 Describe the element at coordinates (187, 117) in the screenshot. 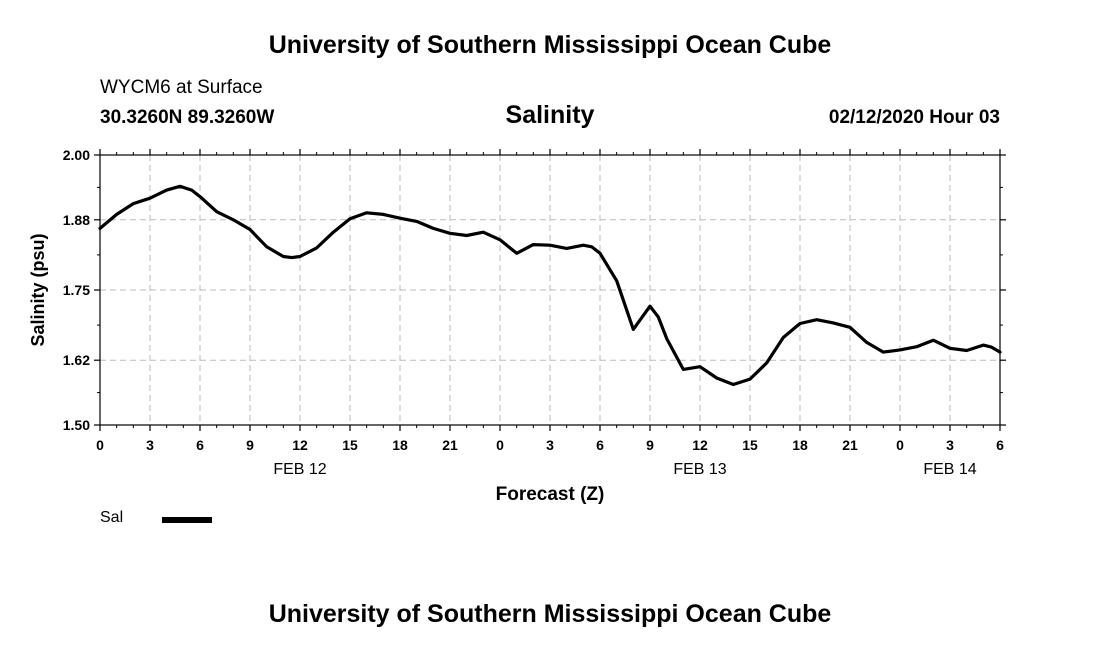

I see `station-coordinates: 30.3260N 89.3260W` at that location.